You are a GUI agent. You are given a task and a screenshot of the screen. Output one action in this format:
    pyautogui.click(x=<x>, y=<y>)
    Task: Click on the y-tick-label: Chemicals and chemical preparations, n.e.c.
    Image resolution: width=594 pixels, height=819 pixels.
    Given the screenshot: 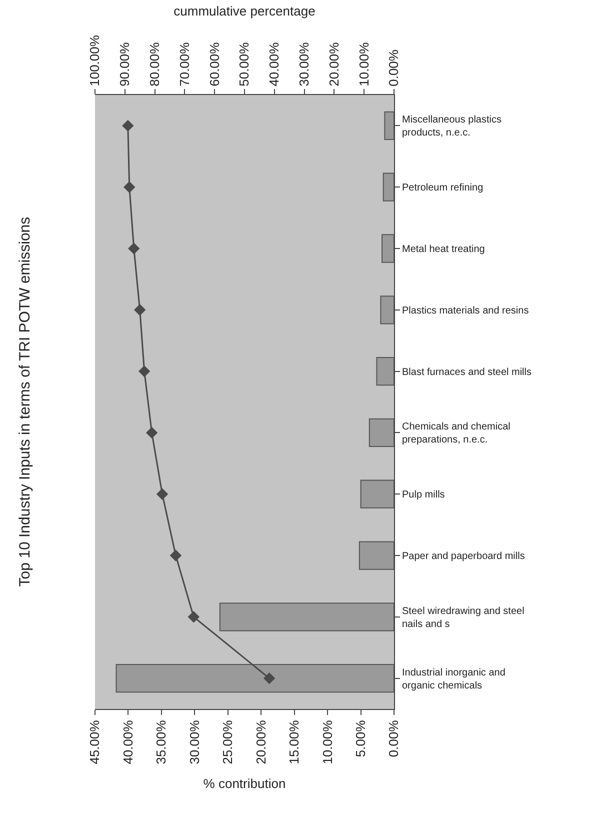 What is the action you would take?
    pyautogui.click(x=456, y=434)
    